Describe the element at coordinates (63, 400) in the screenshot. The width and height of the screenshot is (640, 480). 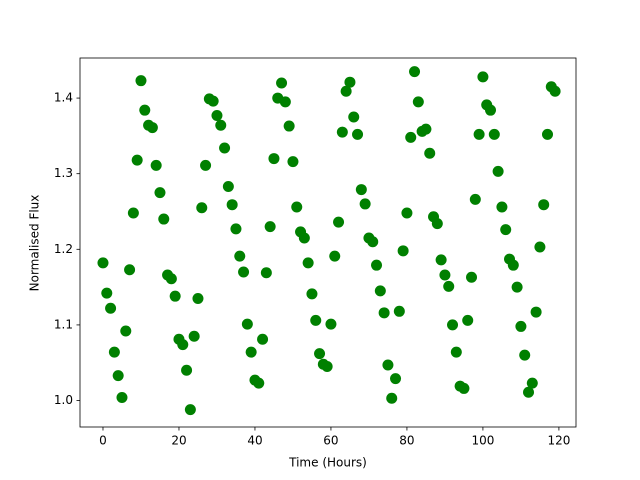
I see `y-tick-label: 1.0` at that location.